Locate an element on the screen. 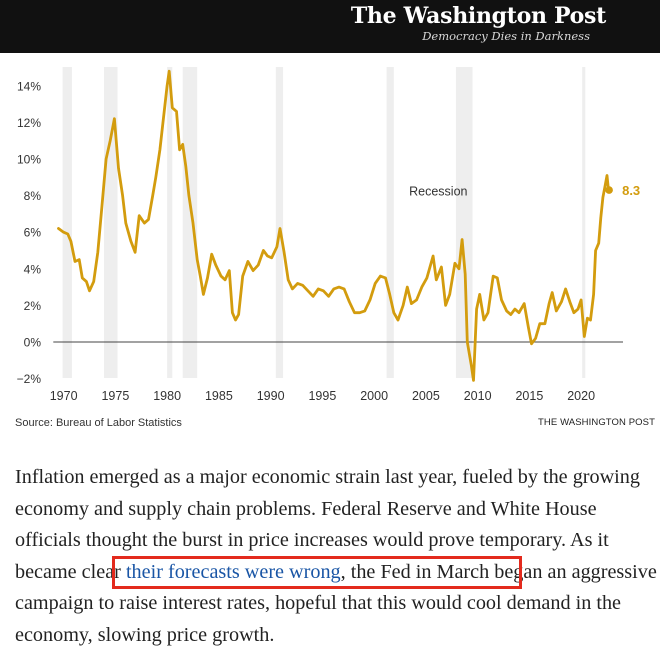 Image resolution: width=660 pixels, height=657 pixels. y-tick-label: 4% is located at coordinates (33, 269).